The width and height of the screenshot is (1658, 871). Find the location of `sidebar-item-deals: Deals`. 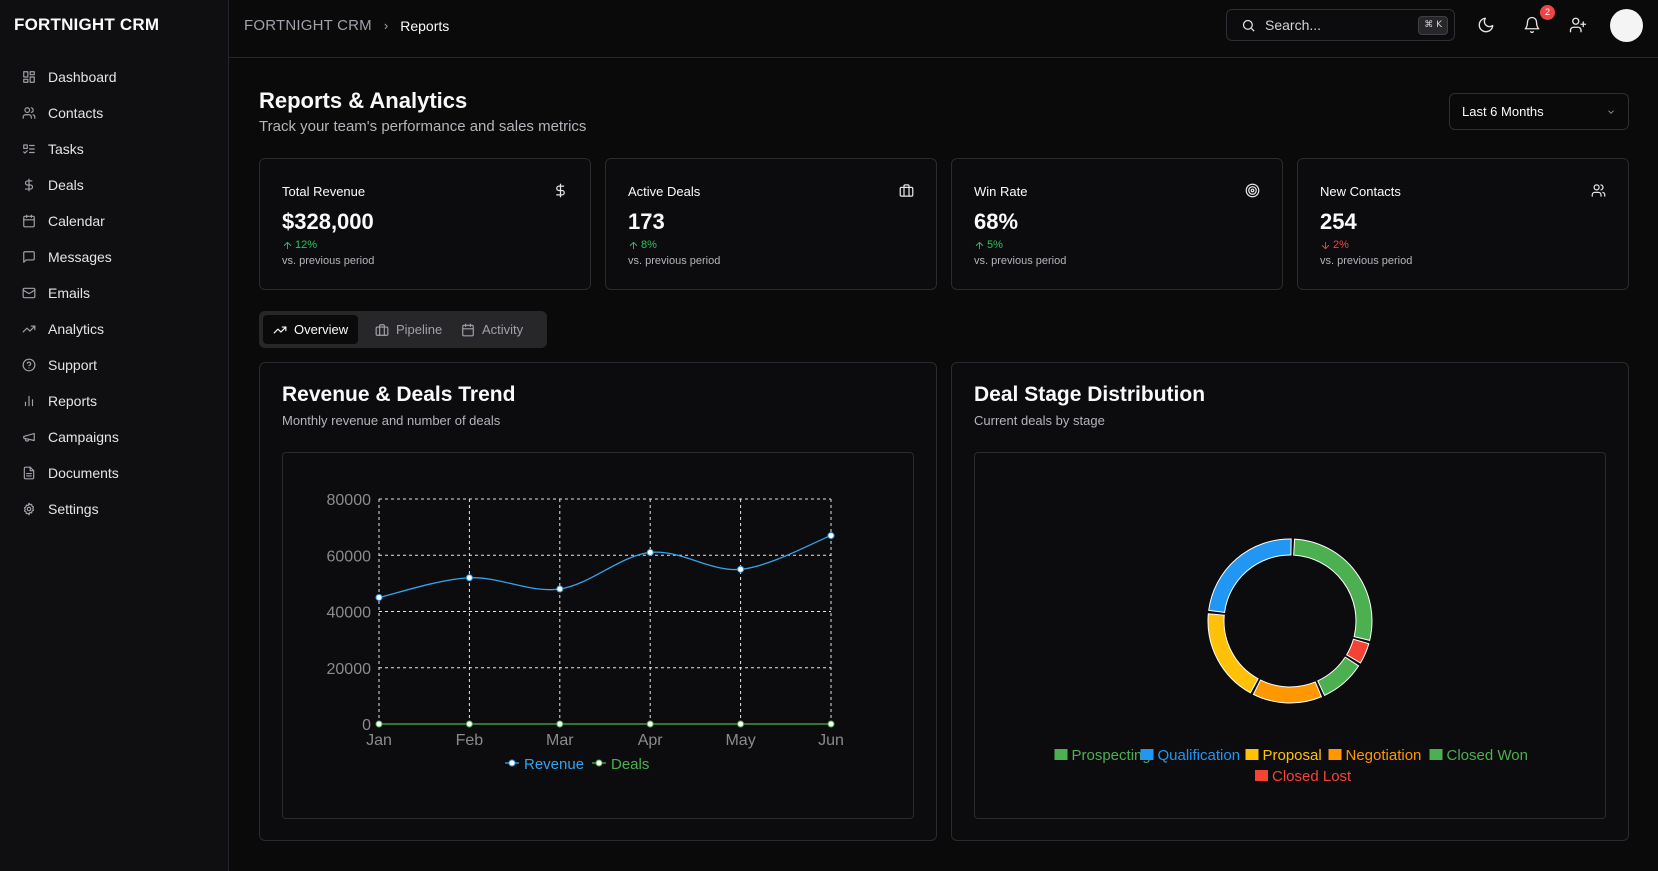

sidebar-item-deals: Deals is located at coordinates (114, 185).